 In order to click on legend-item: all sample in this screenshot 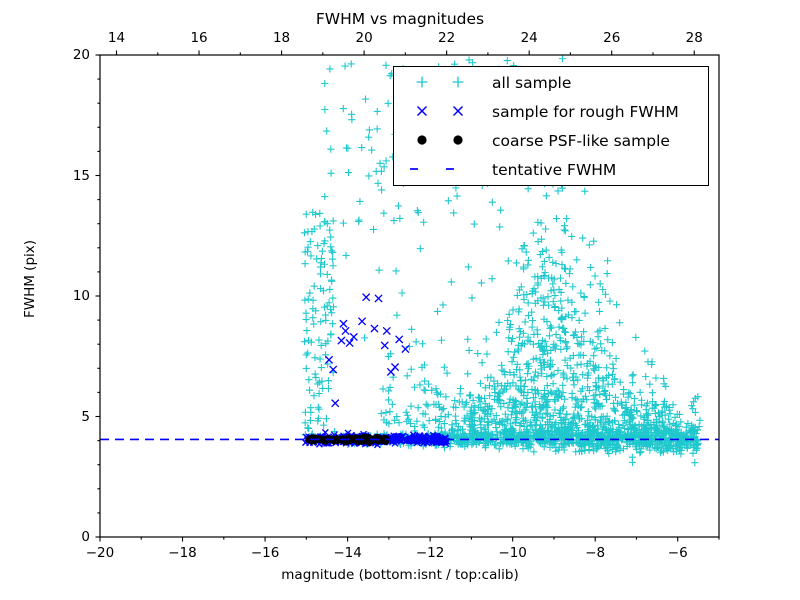, I will do `click(551, 83)`.